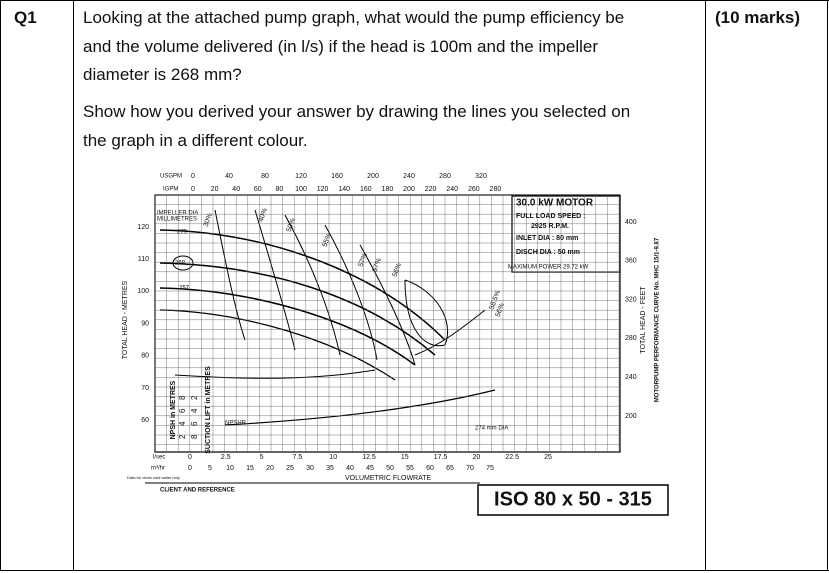 Image resolution: width=829 pixels, height=573 pixels. I want to click on graph-text: 4, so click(194, 410).